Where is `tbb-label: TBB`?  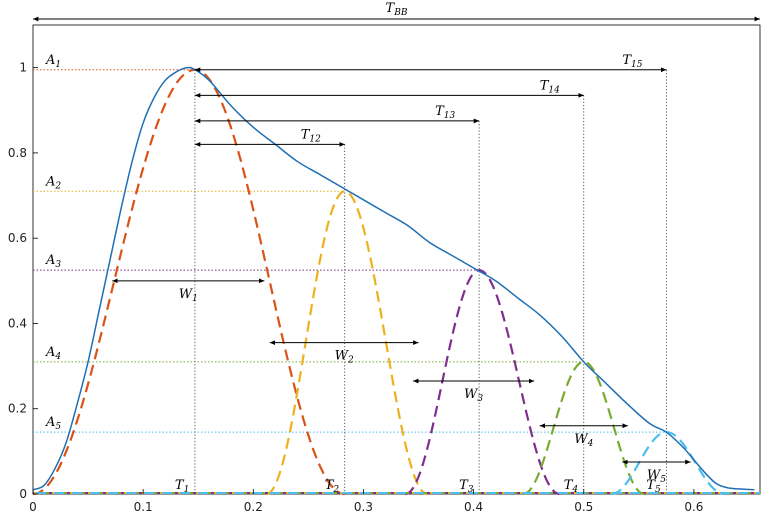
tbb-label: TBB is located at coordinates (397, 9).